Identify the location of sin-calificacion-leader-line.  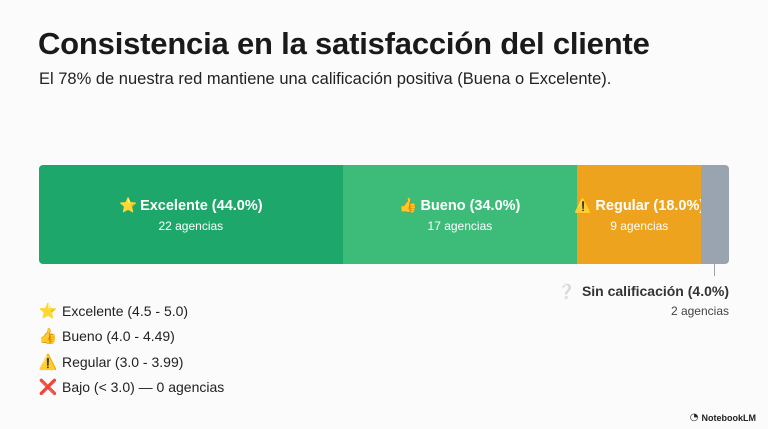
(714, 270).